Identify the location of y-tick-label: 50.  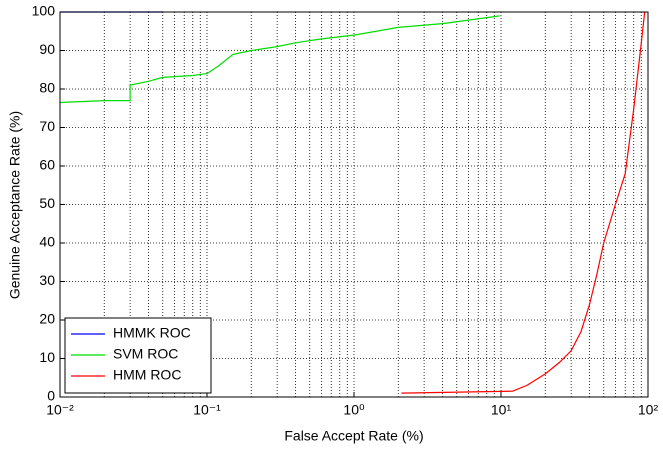
(47, 203).